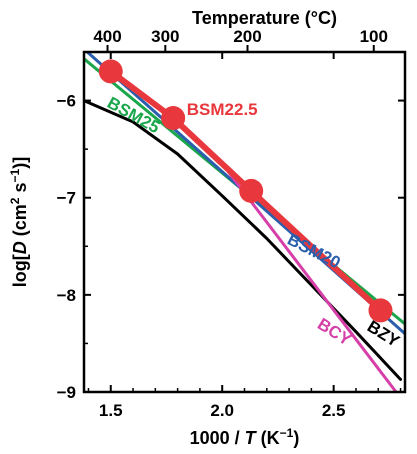 The height and width of the screenshot is (454, 417). Describe the element at coordinates (66, 392) in the screenshot. I see `y-tick-label: −9` at that location.